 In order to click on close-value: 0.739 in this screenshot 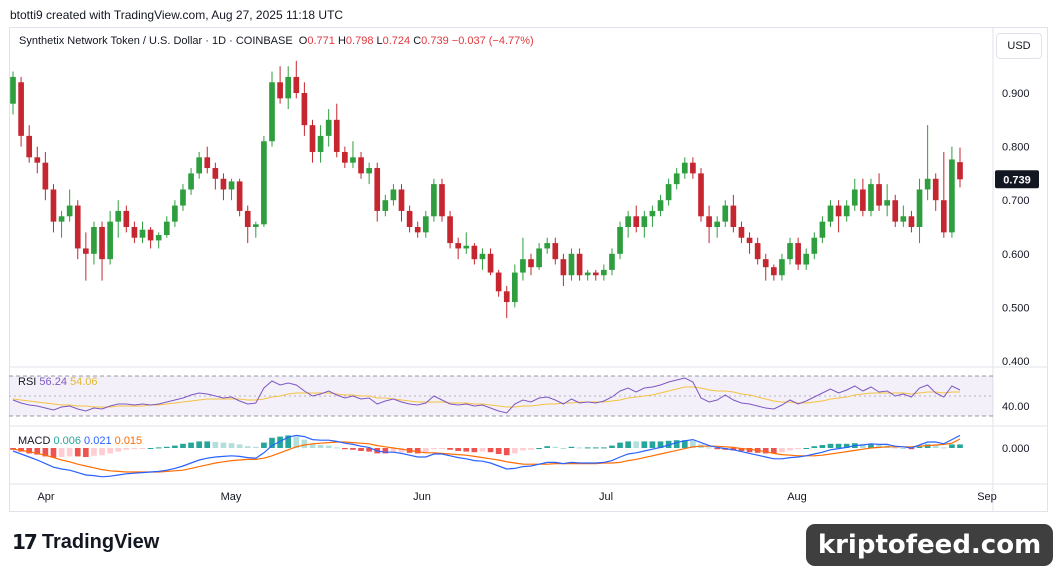, I will do `click(435, 41)`.